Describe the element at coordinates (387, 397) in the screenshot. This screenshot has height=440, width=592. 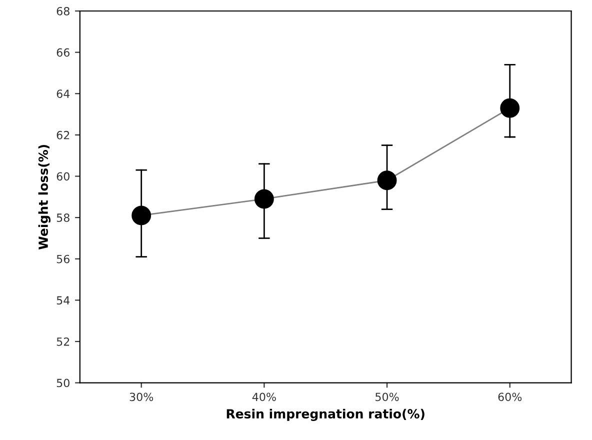
I see `x-tick-label: 50%` at that location.